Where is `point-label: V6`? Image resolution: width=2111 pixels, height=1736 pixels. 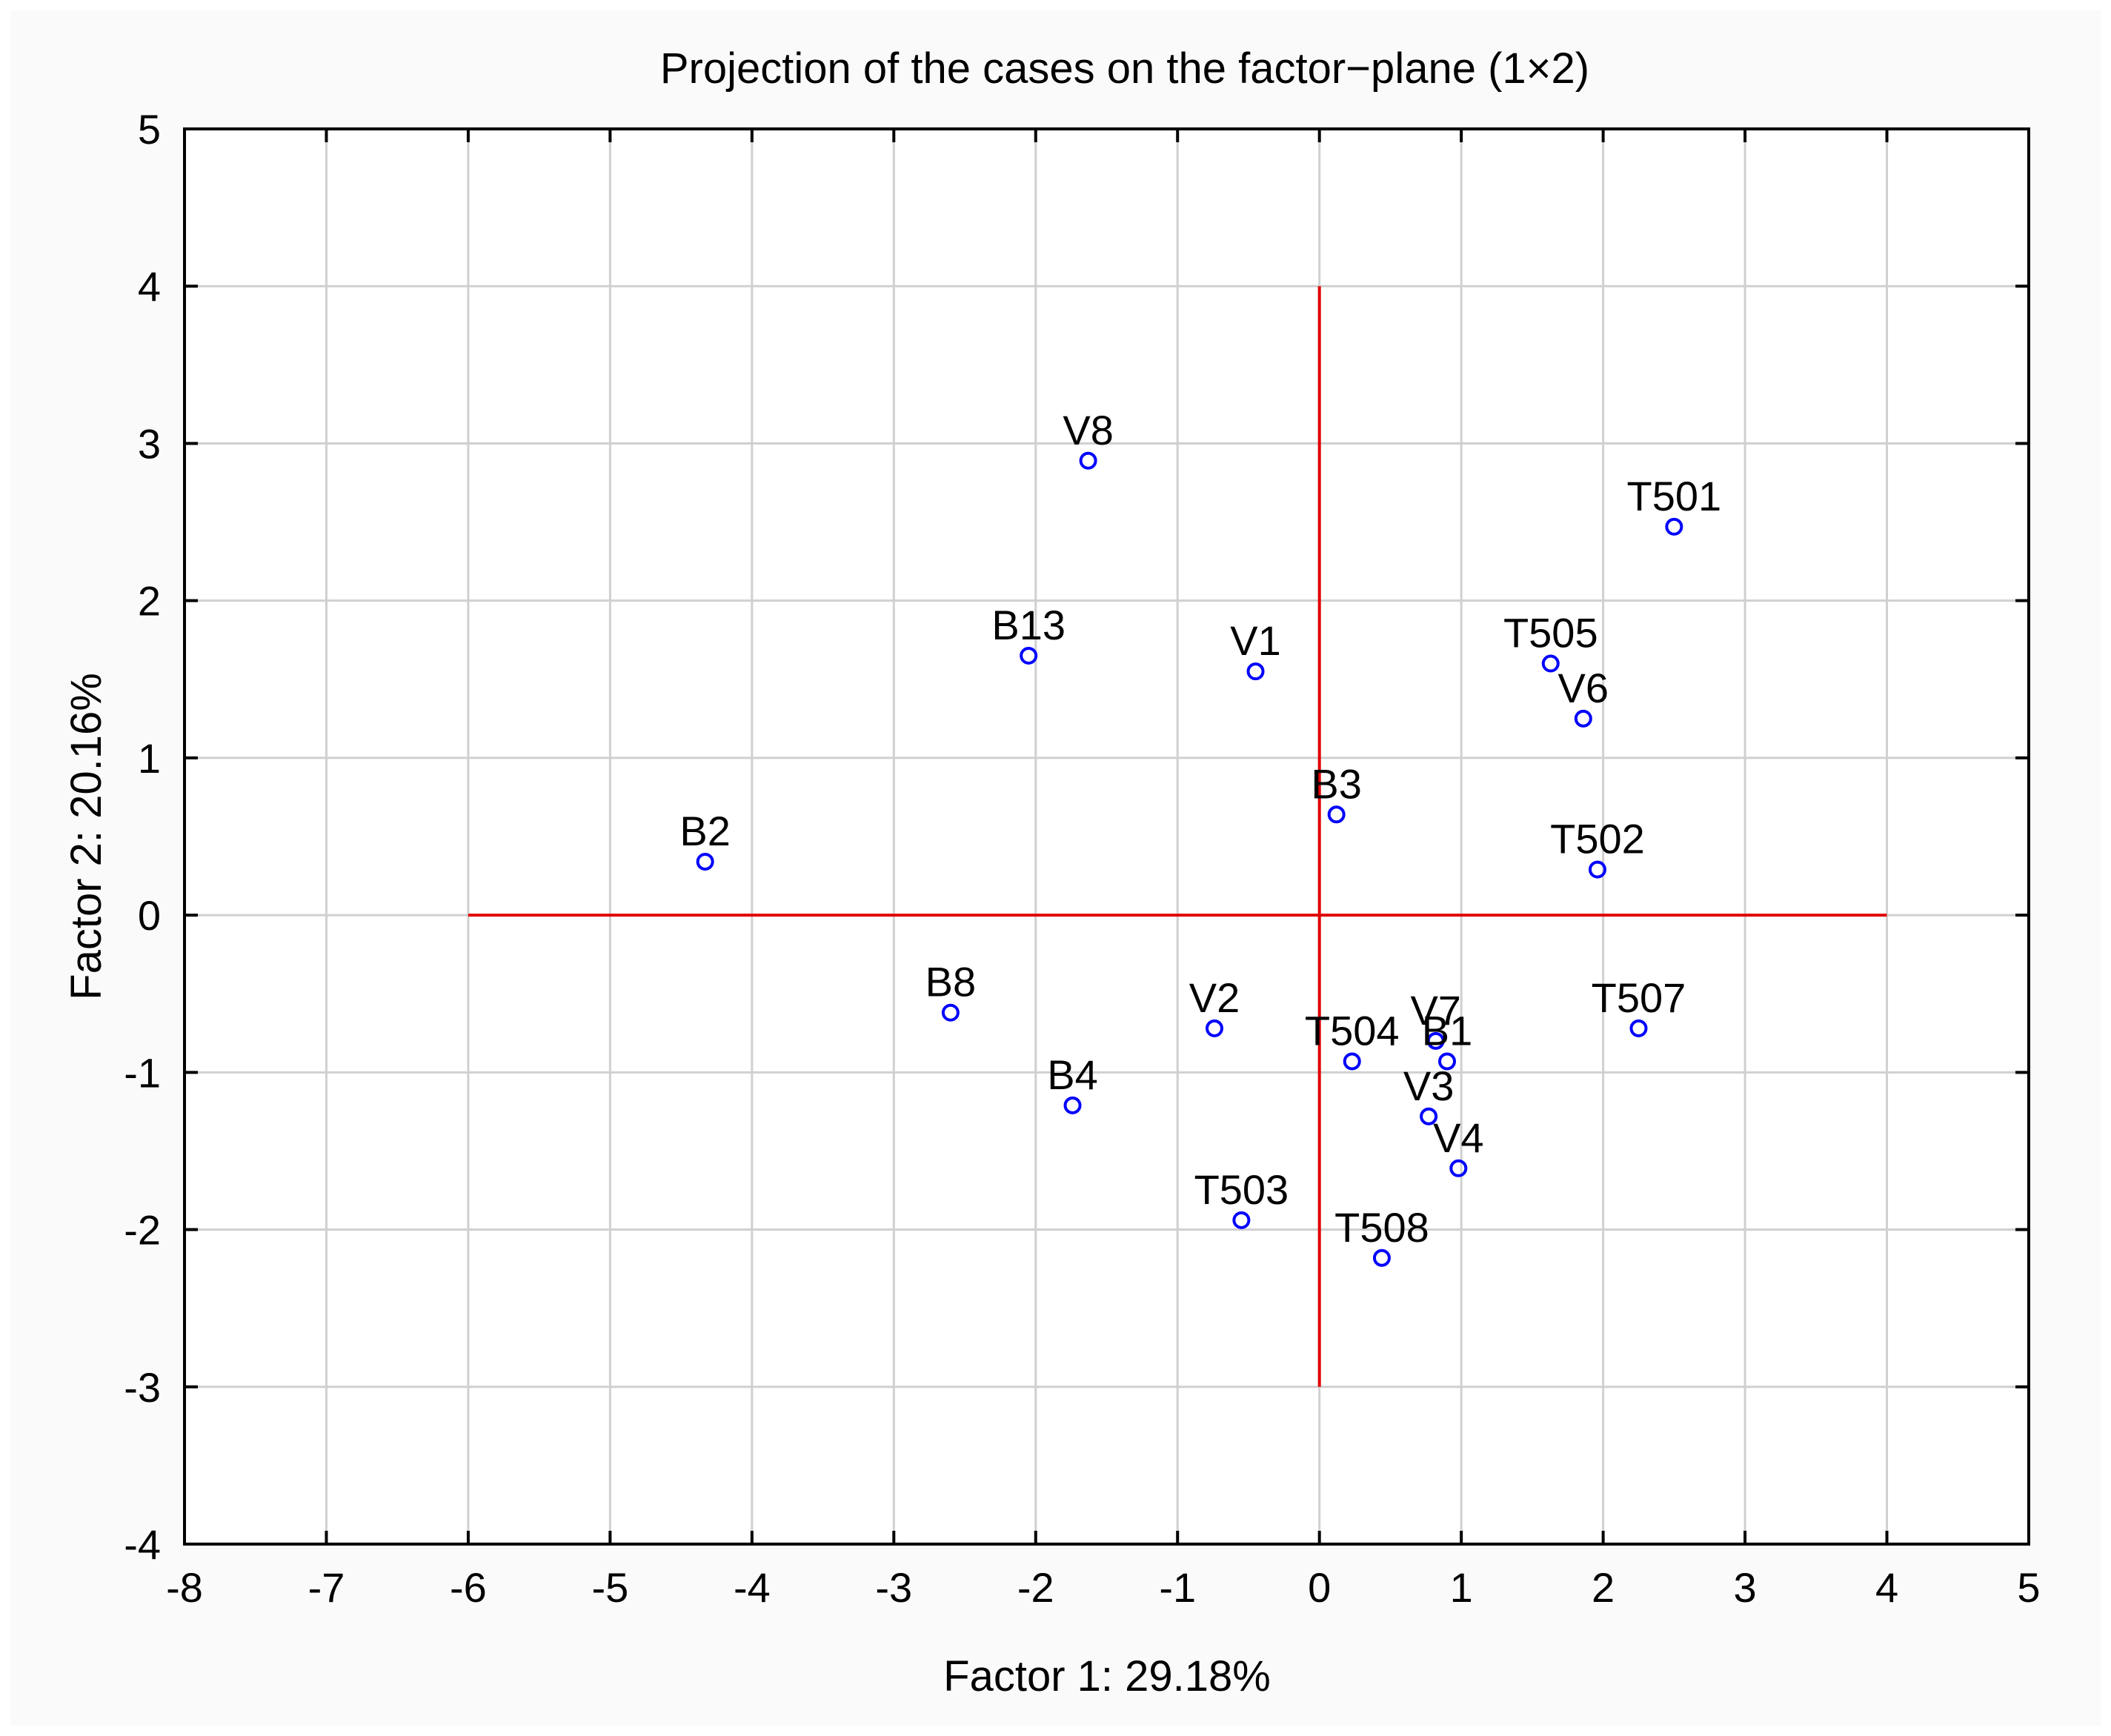
point-label: V6 is located at coordinates (1583, 688).